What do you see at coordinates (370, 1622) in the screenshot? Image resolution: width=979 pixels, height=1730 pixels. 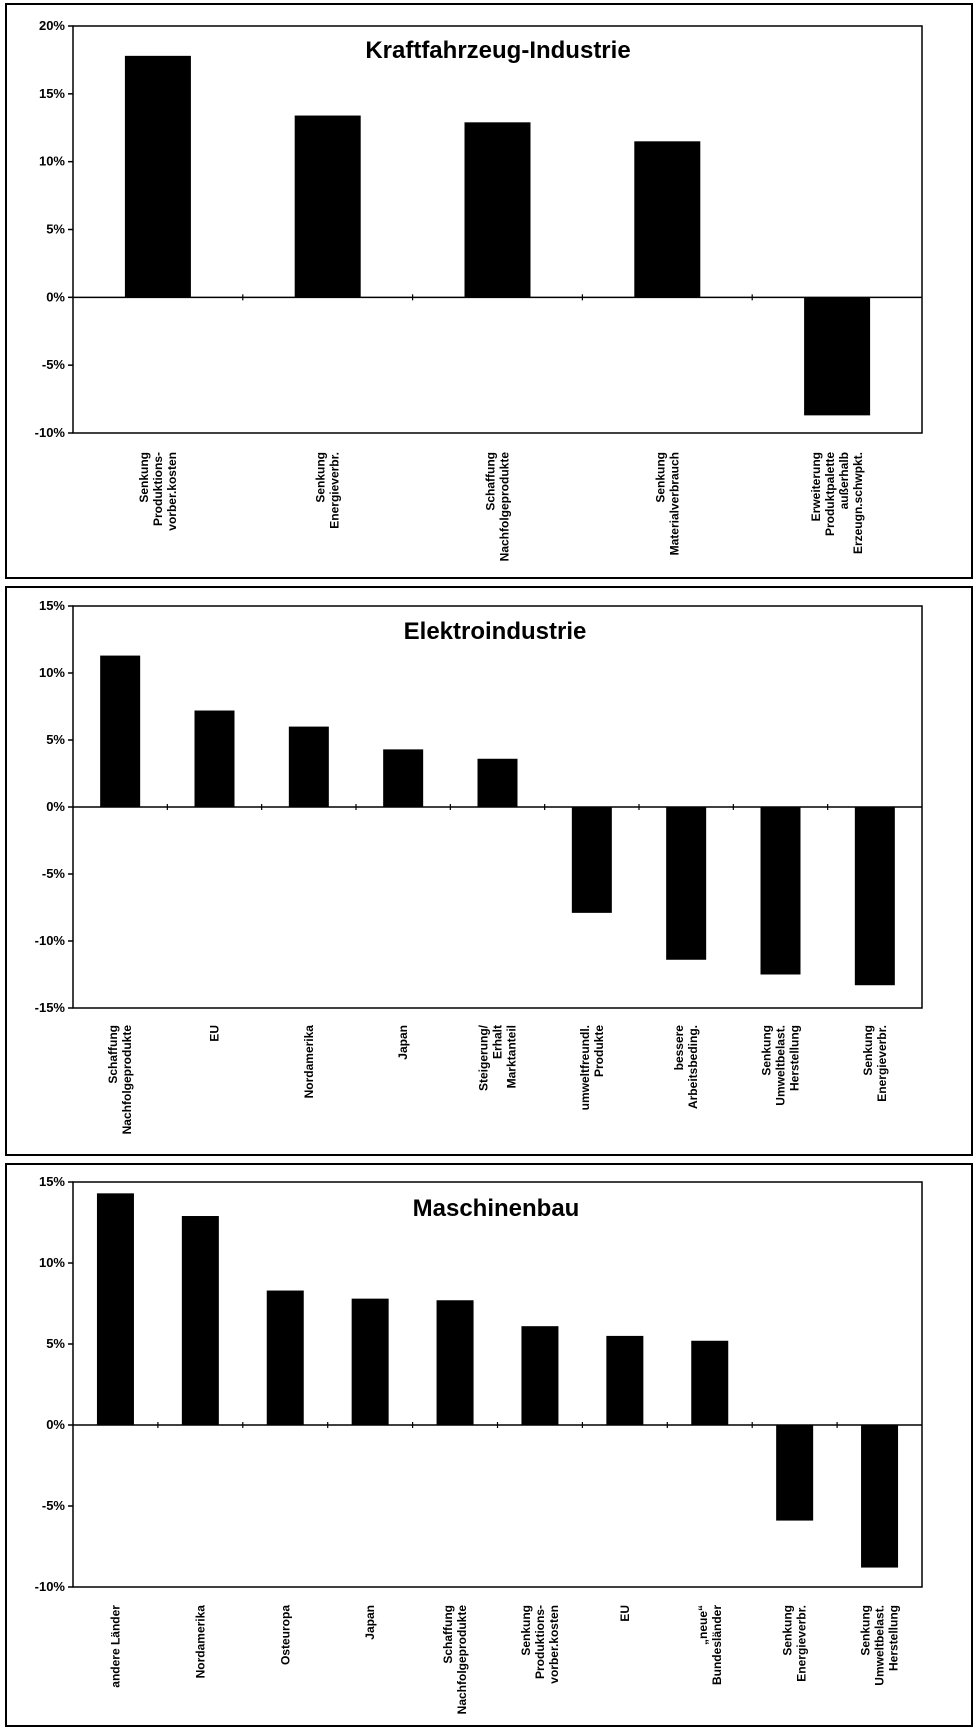 I see `category-label: Japan` at bounding box center [370, 1622].